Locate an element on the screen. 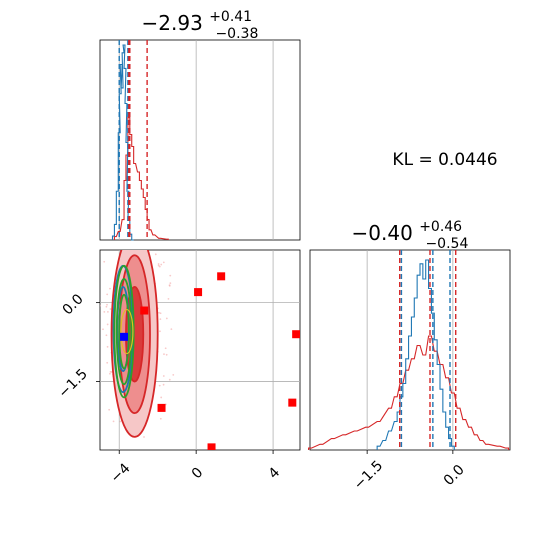 The width and height of the screenshot is (550, 550). bottom-right-marks is located at coordinates (409, 350).